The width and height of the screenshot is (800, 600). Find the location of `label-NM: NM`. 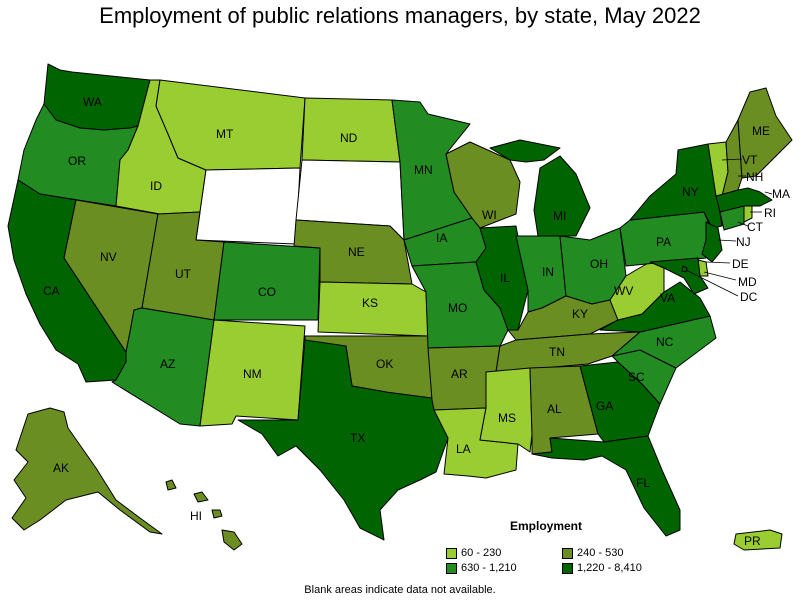

label-NM: NM is located at coordinates (252, 374).